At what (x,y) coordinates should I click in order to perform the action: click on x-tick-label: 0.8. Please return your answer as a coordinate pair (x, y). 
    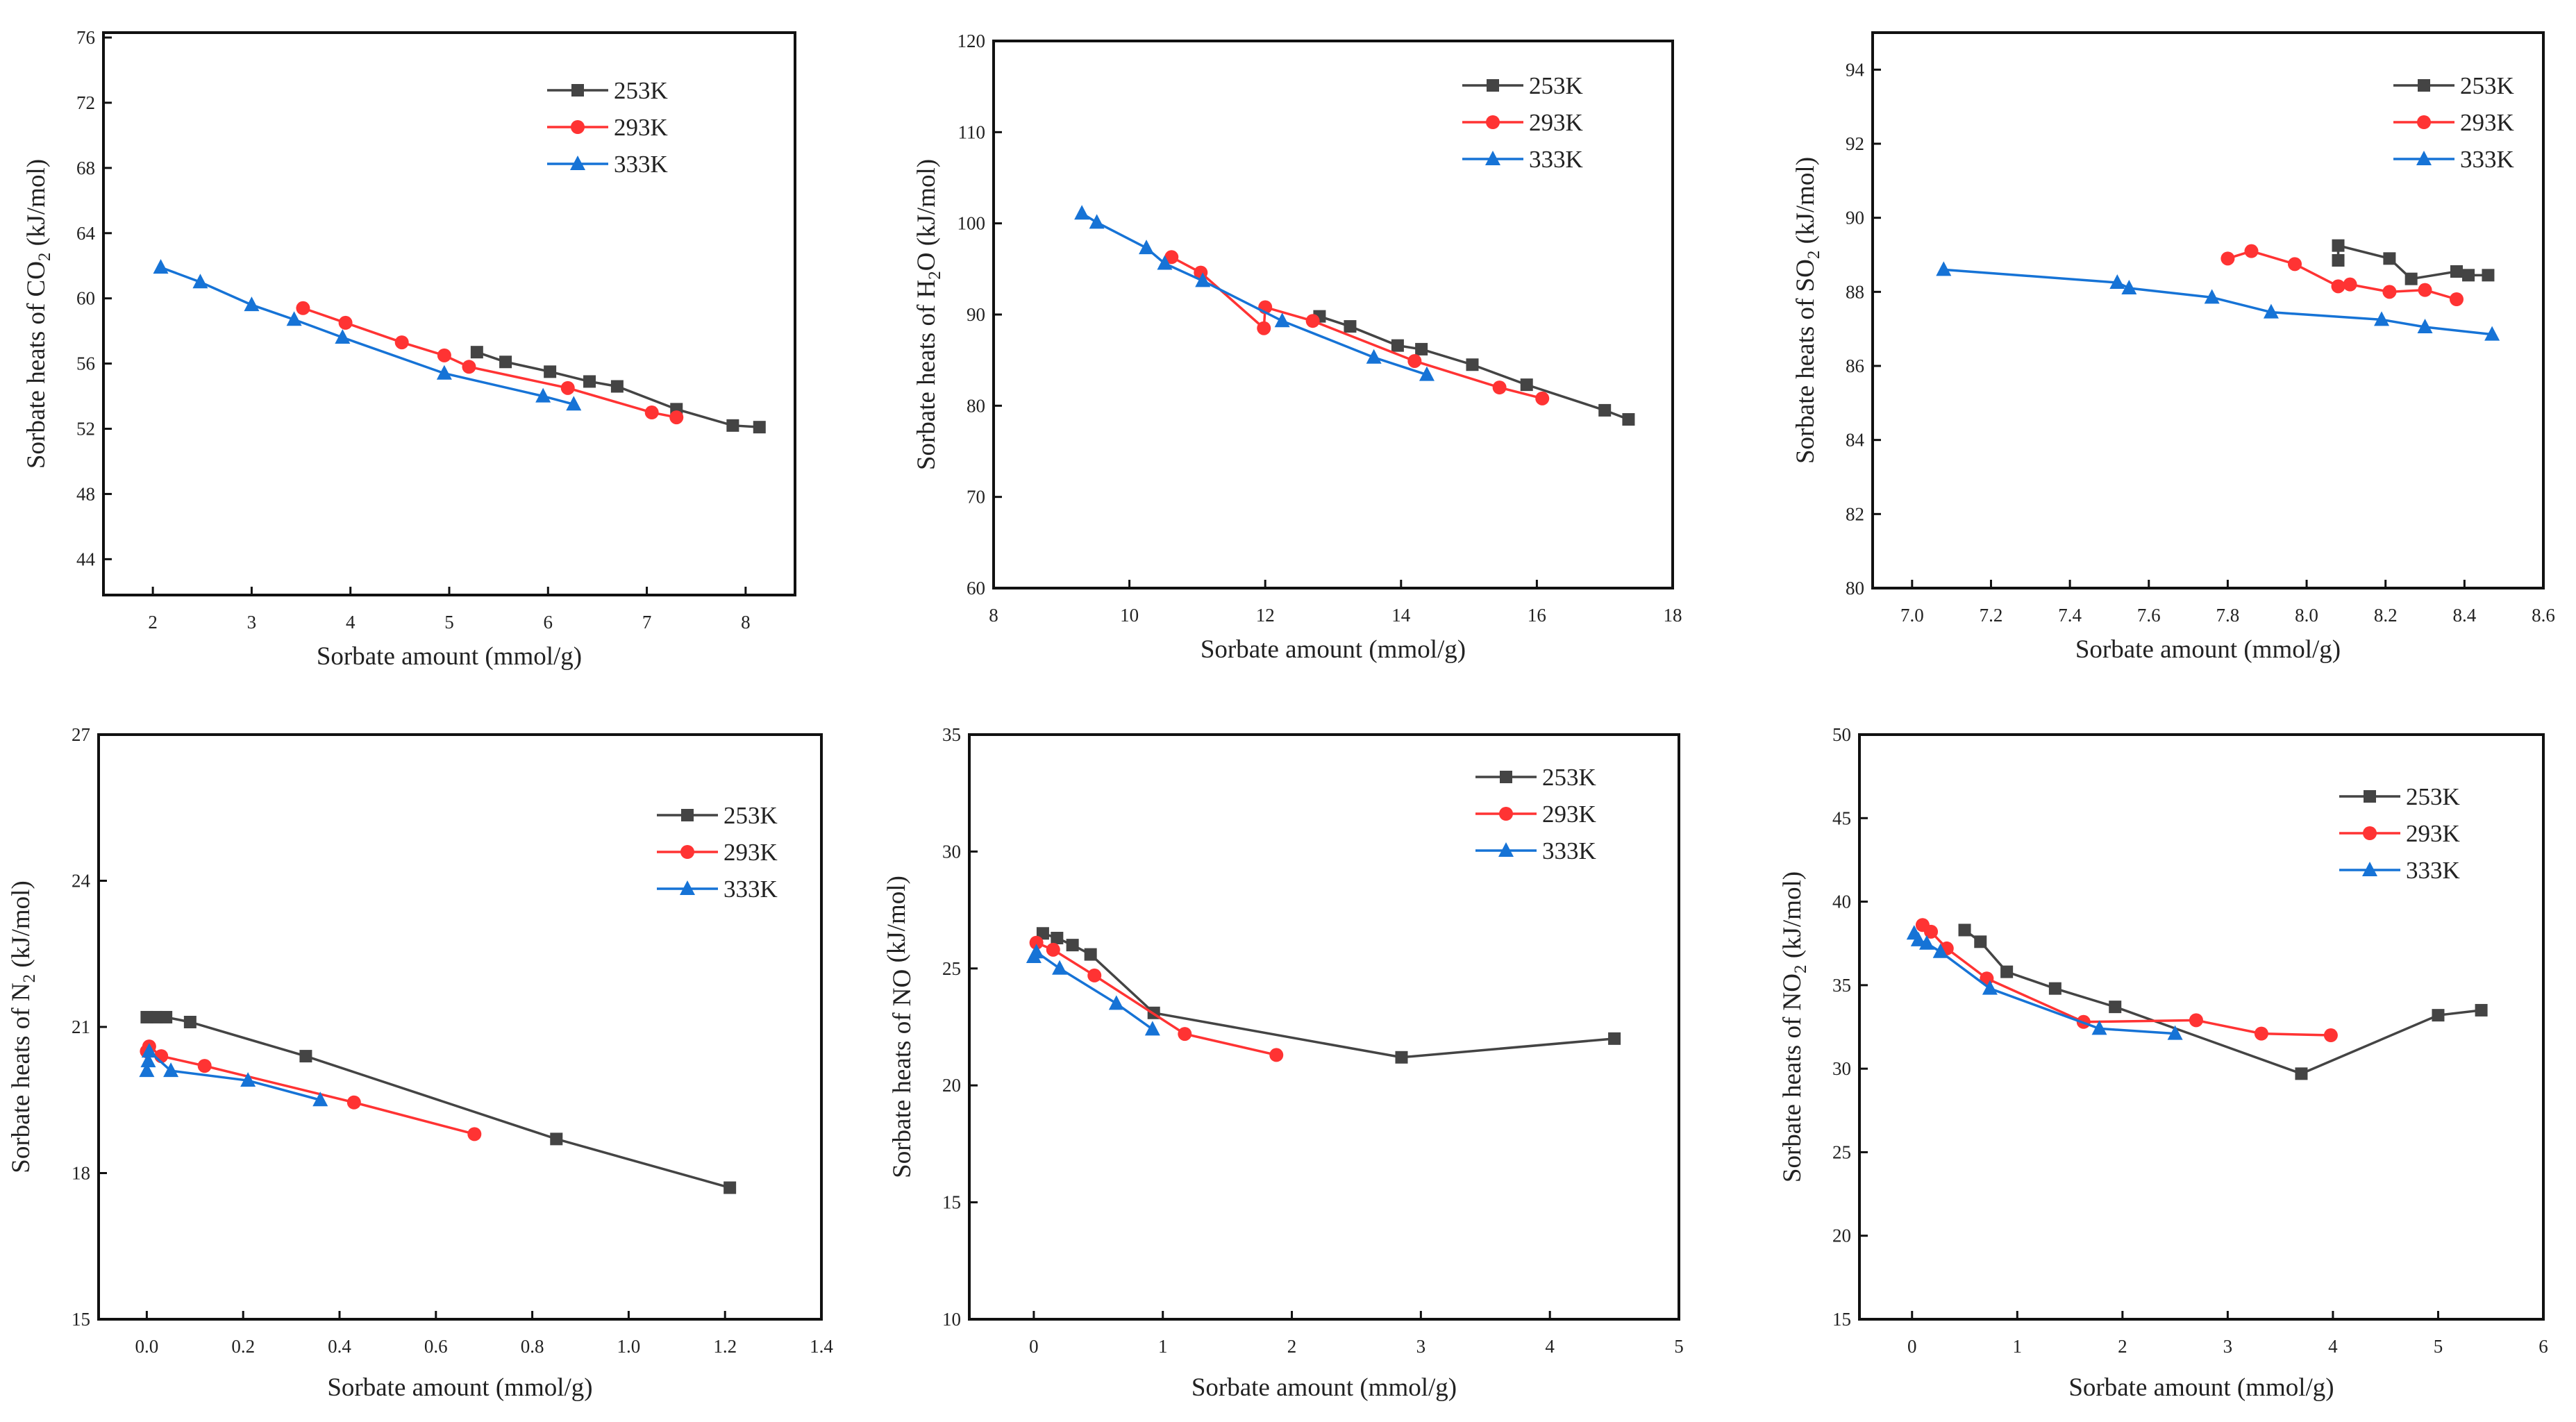
    Looking at the image, I should click on (532, 1346).